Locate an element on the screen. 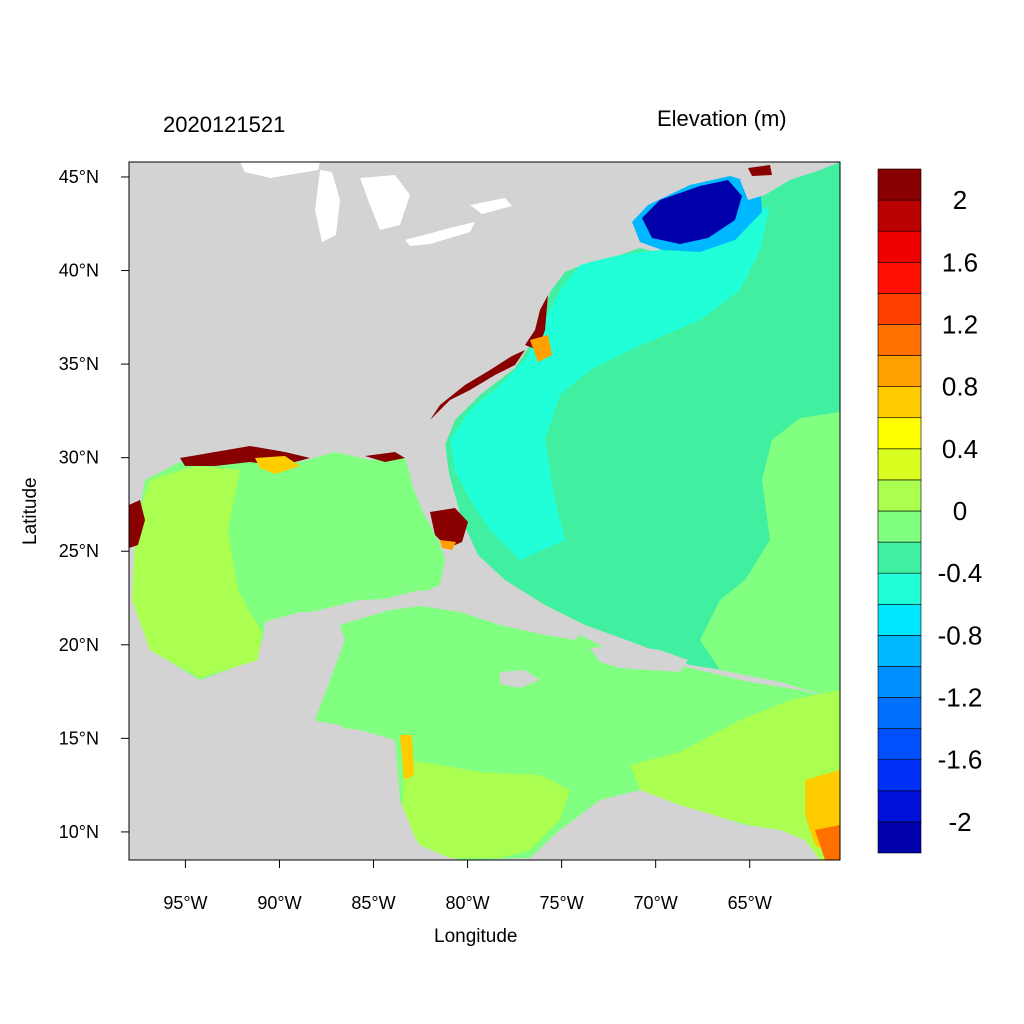 The height and width of the screenshot is (1024, 1024). y-tick-label: 40°N is located at coordinates (79, 271).